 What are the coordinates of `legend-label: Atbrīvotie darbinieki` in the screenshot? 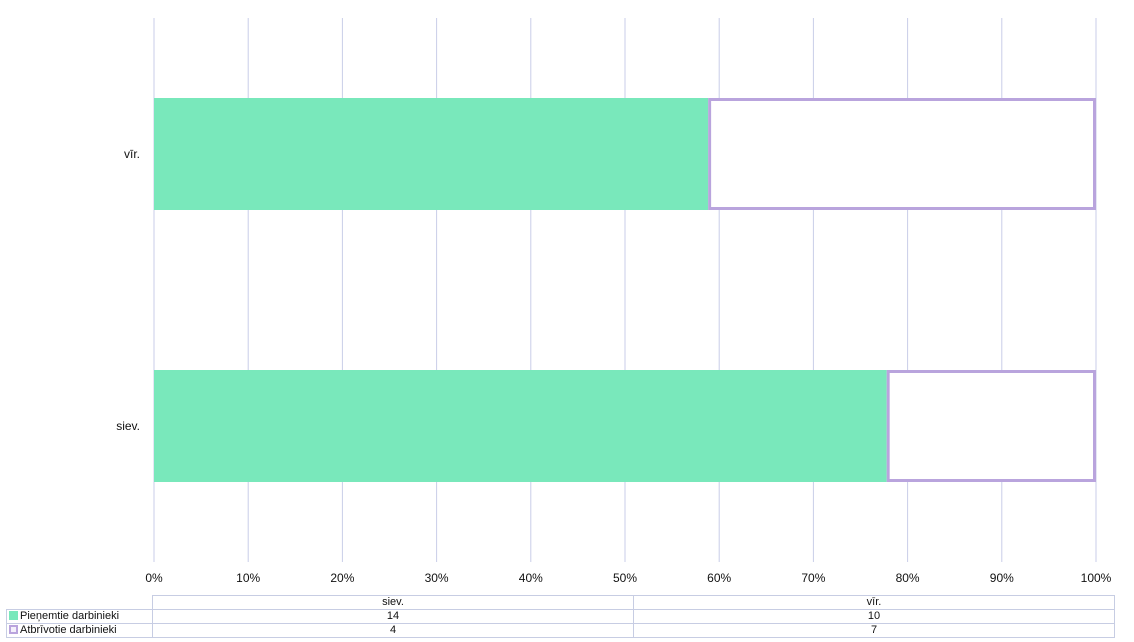 It's located at (68, 630).